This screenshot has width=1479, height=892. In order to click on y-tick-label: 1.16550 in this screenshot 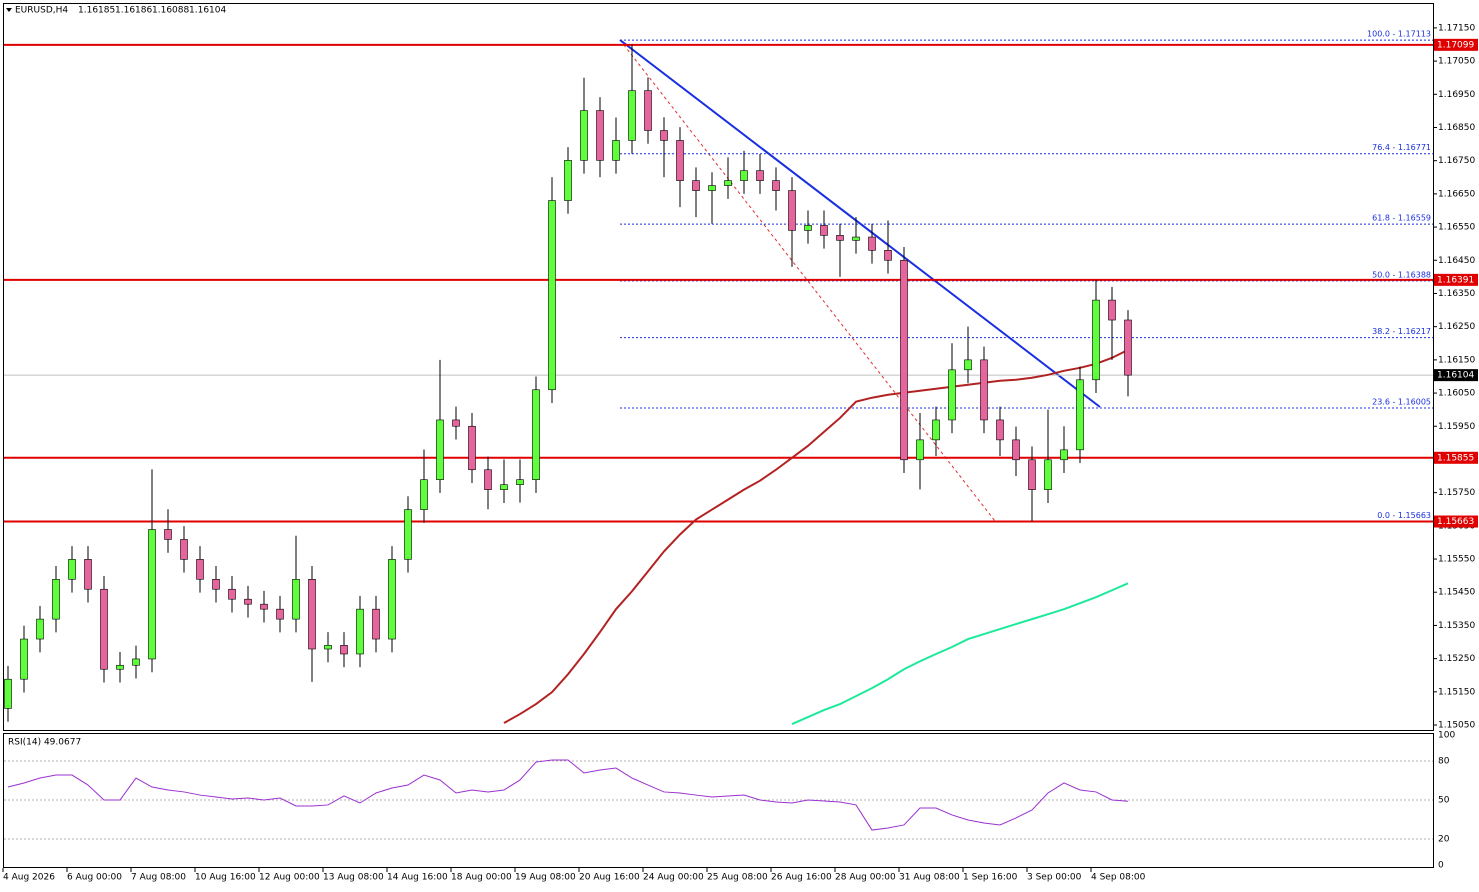, I will do `click(1456, 228)`.